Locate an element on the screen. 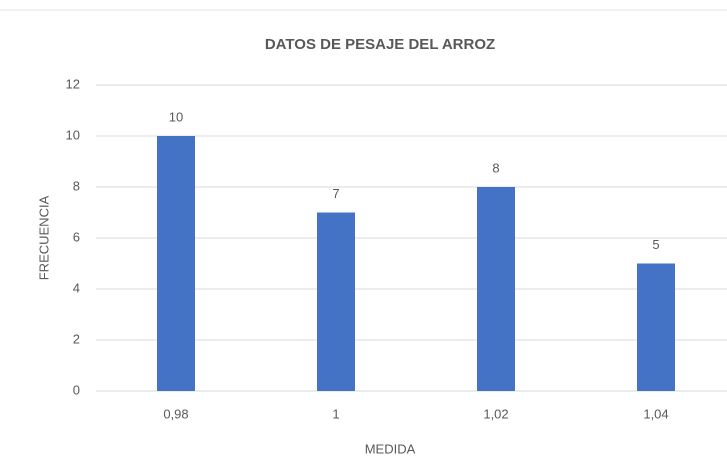 Image resolution: width=727 pixels, height=462 pixels. y-tick-label: 10 is located at coordinates (73, 134).